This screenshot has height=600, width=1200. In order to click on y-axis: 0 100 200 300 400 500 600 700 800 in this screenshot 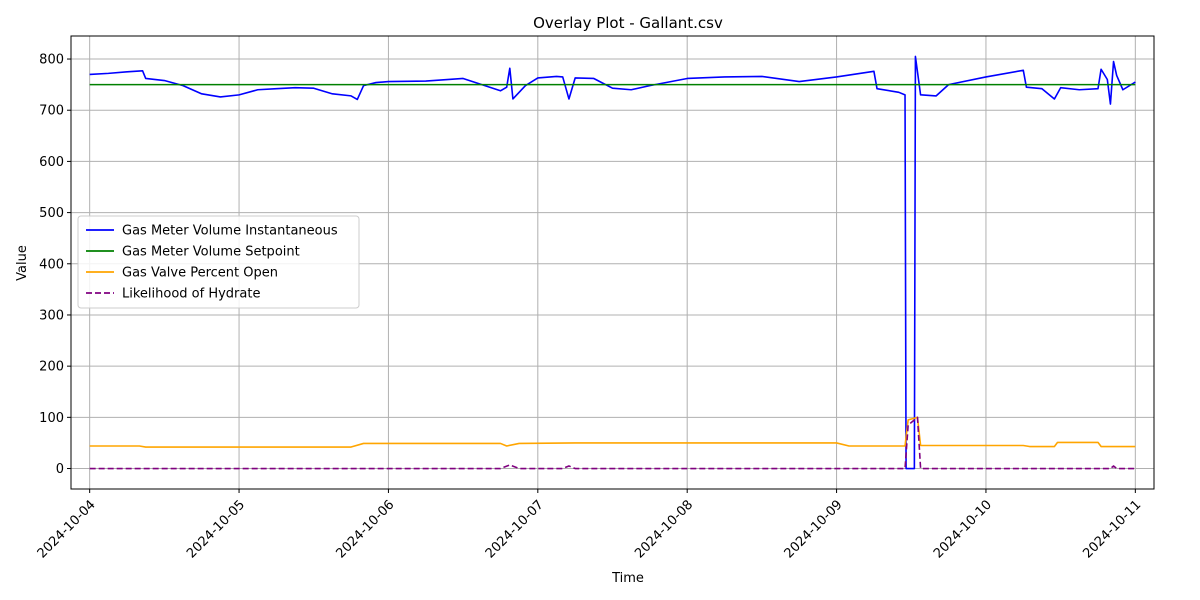, I will do `click(55, 265)`.